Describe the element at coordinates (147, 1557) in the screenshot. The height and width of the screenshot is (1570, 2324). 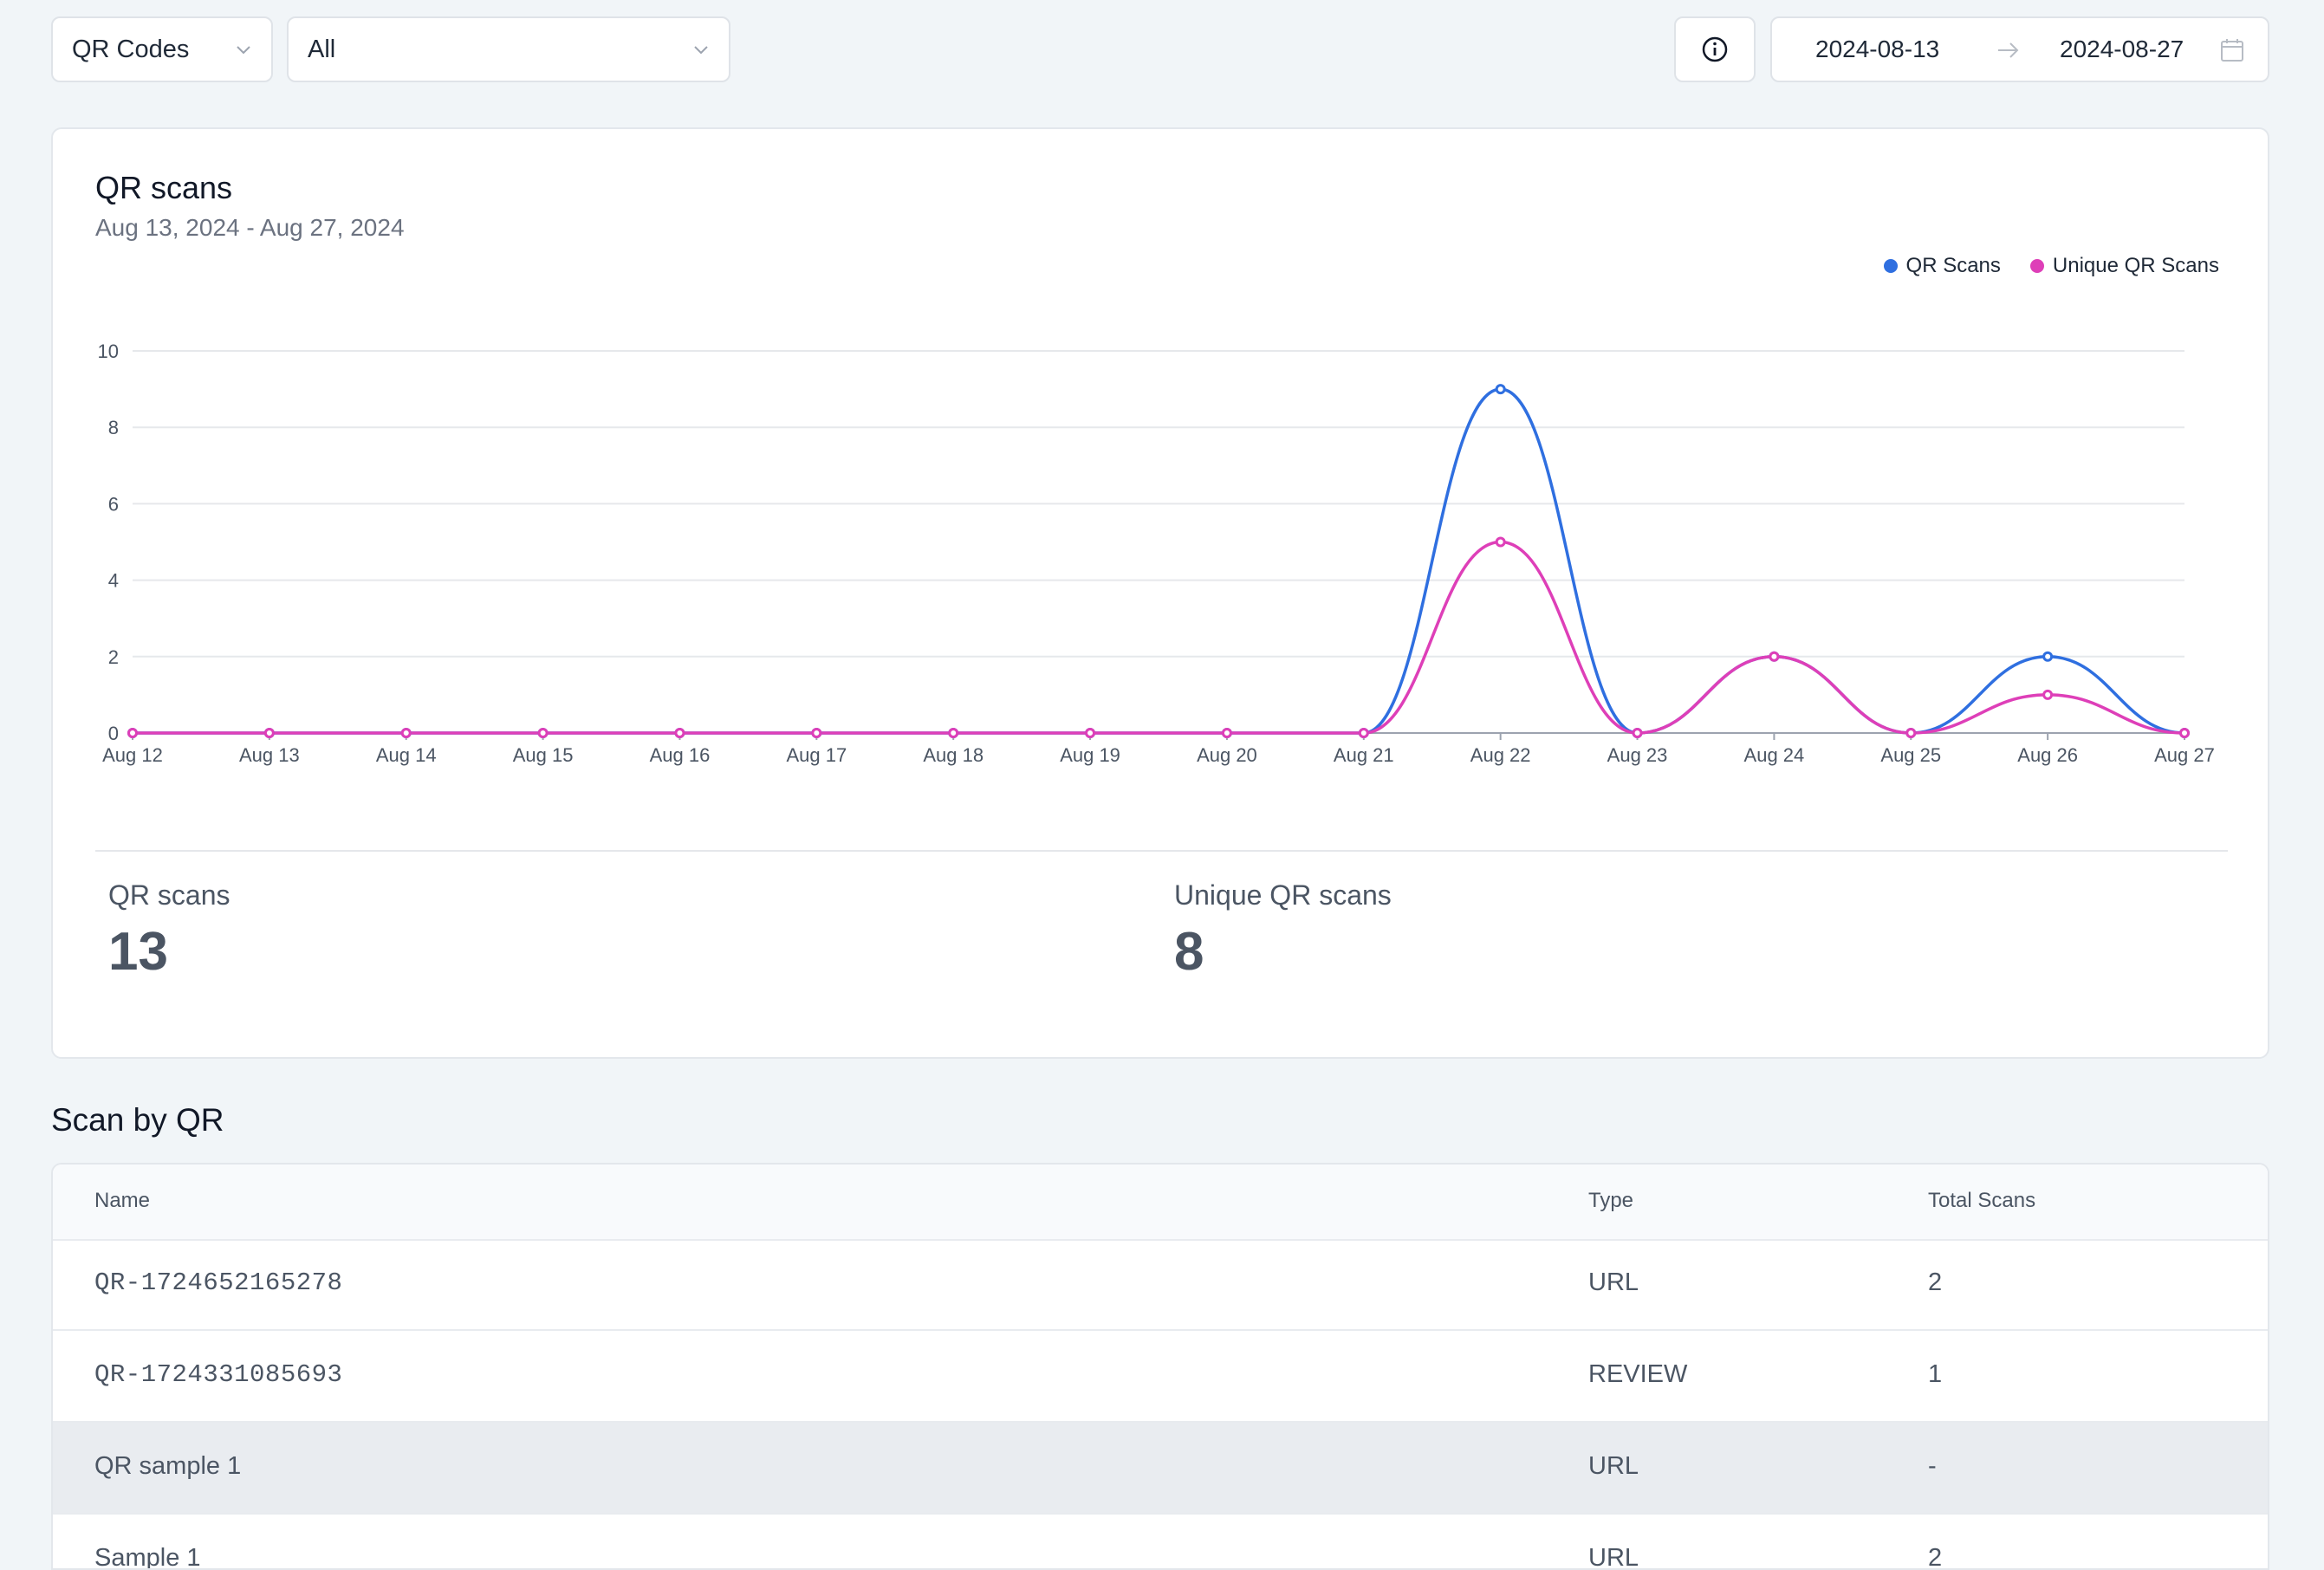
I see `cell-name: Sample 1` at that location.